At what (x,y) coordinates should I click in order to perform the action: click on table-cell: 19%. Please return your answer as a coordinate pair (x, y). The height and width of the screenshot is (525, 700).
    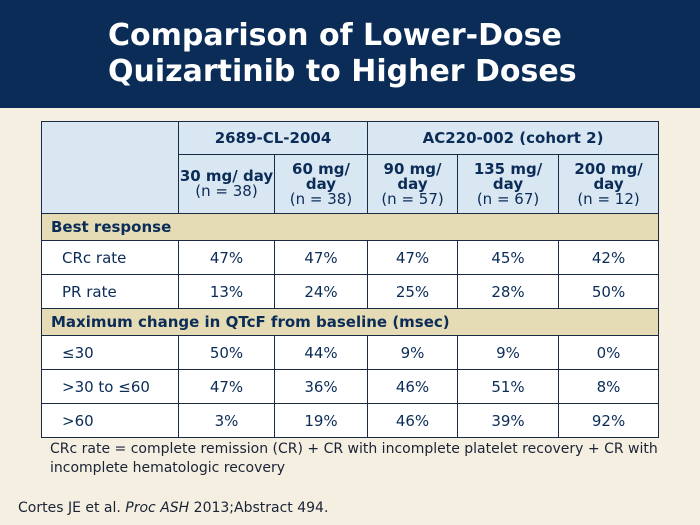
    Looking at the image, I should click on (321, 420).